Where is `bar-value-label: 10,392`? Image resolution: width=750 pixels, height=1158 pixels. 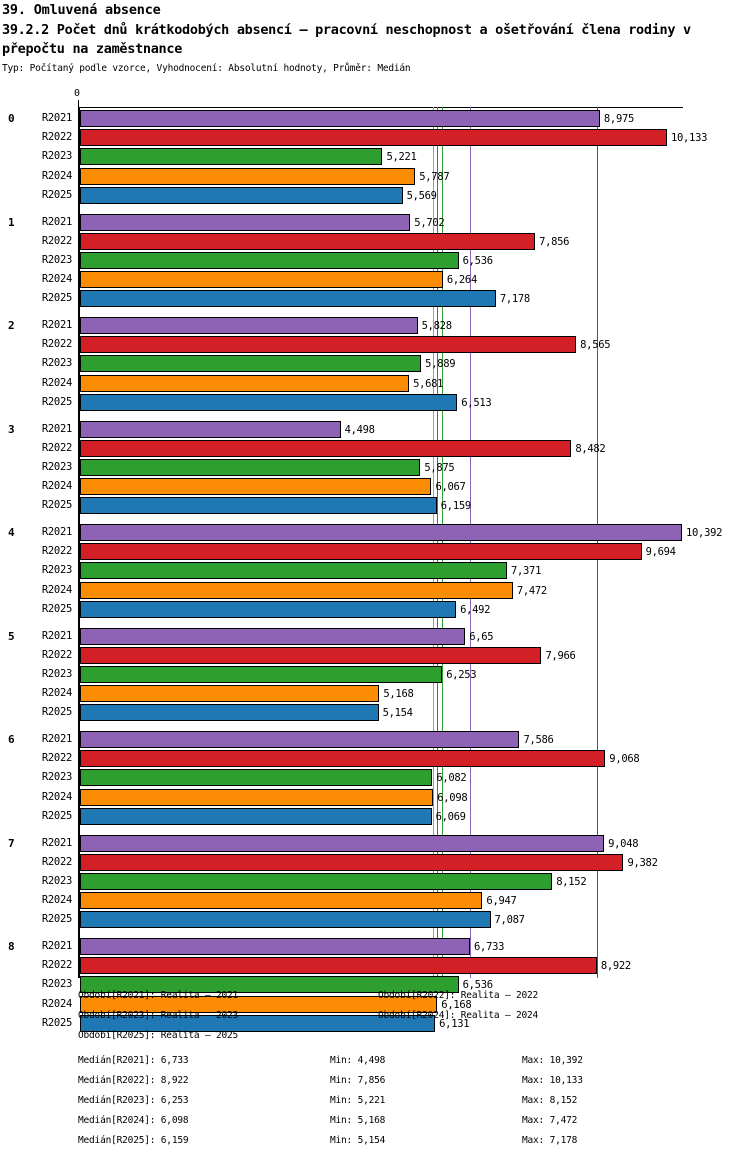
bar-value-label: 10,392 is located at coordinates (704, 533).